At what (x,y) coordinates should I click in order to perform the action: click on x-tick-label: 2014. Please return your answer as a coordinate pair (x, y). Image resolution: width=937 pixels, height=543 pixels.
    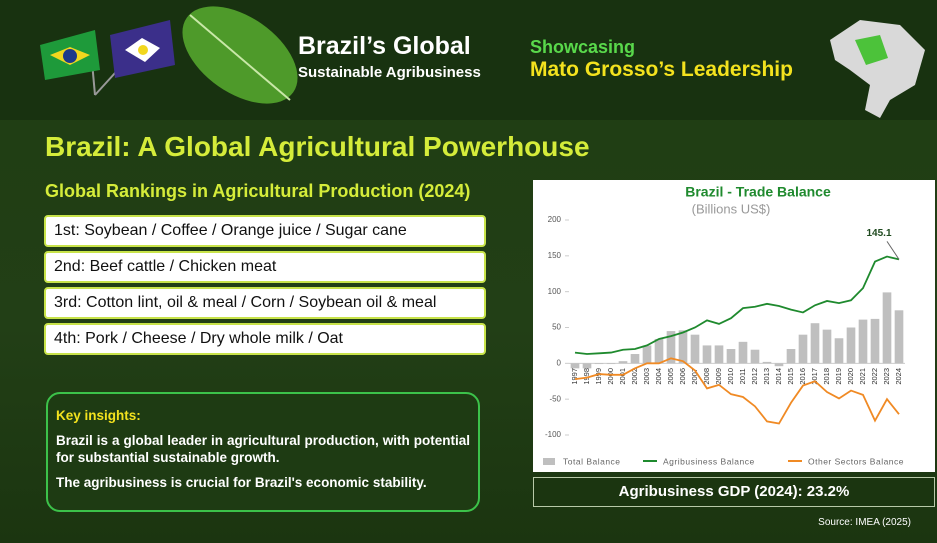
    Looking at the image, I should click on (778, 376).